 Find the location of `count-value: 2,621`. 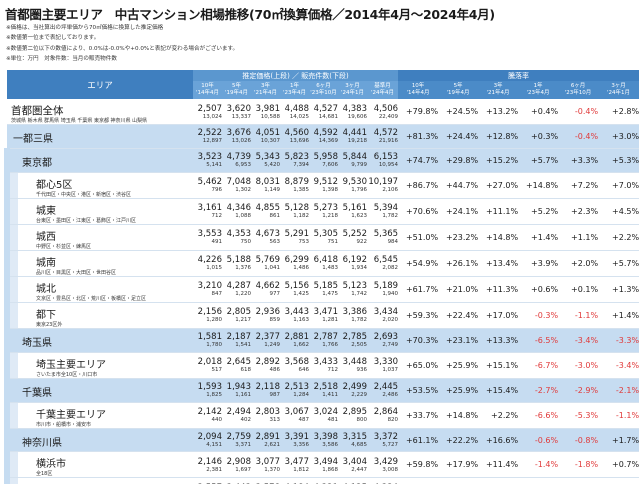

count-value: 2,621 is located at coordinates (272, 445).